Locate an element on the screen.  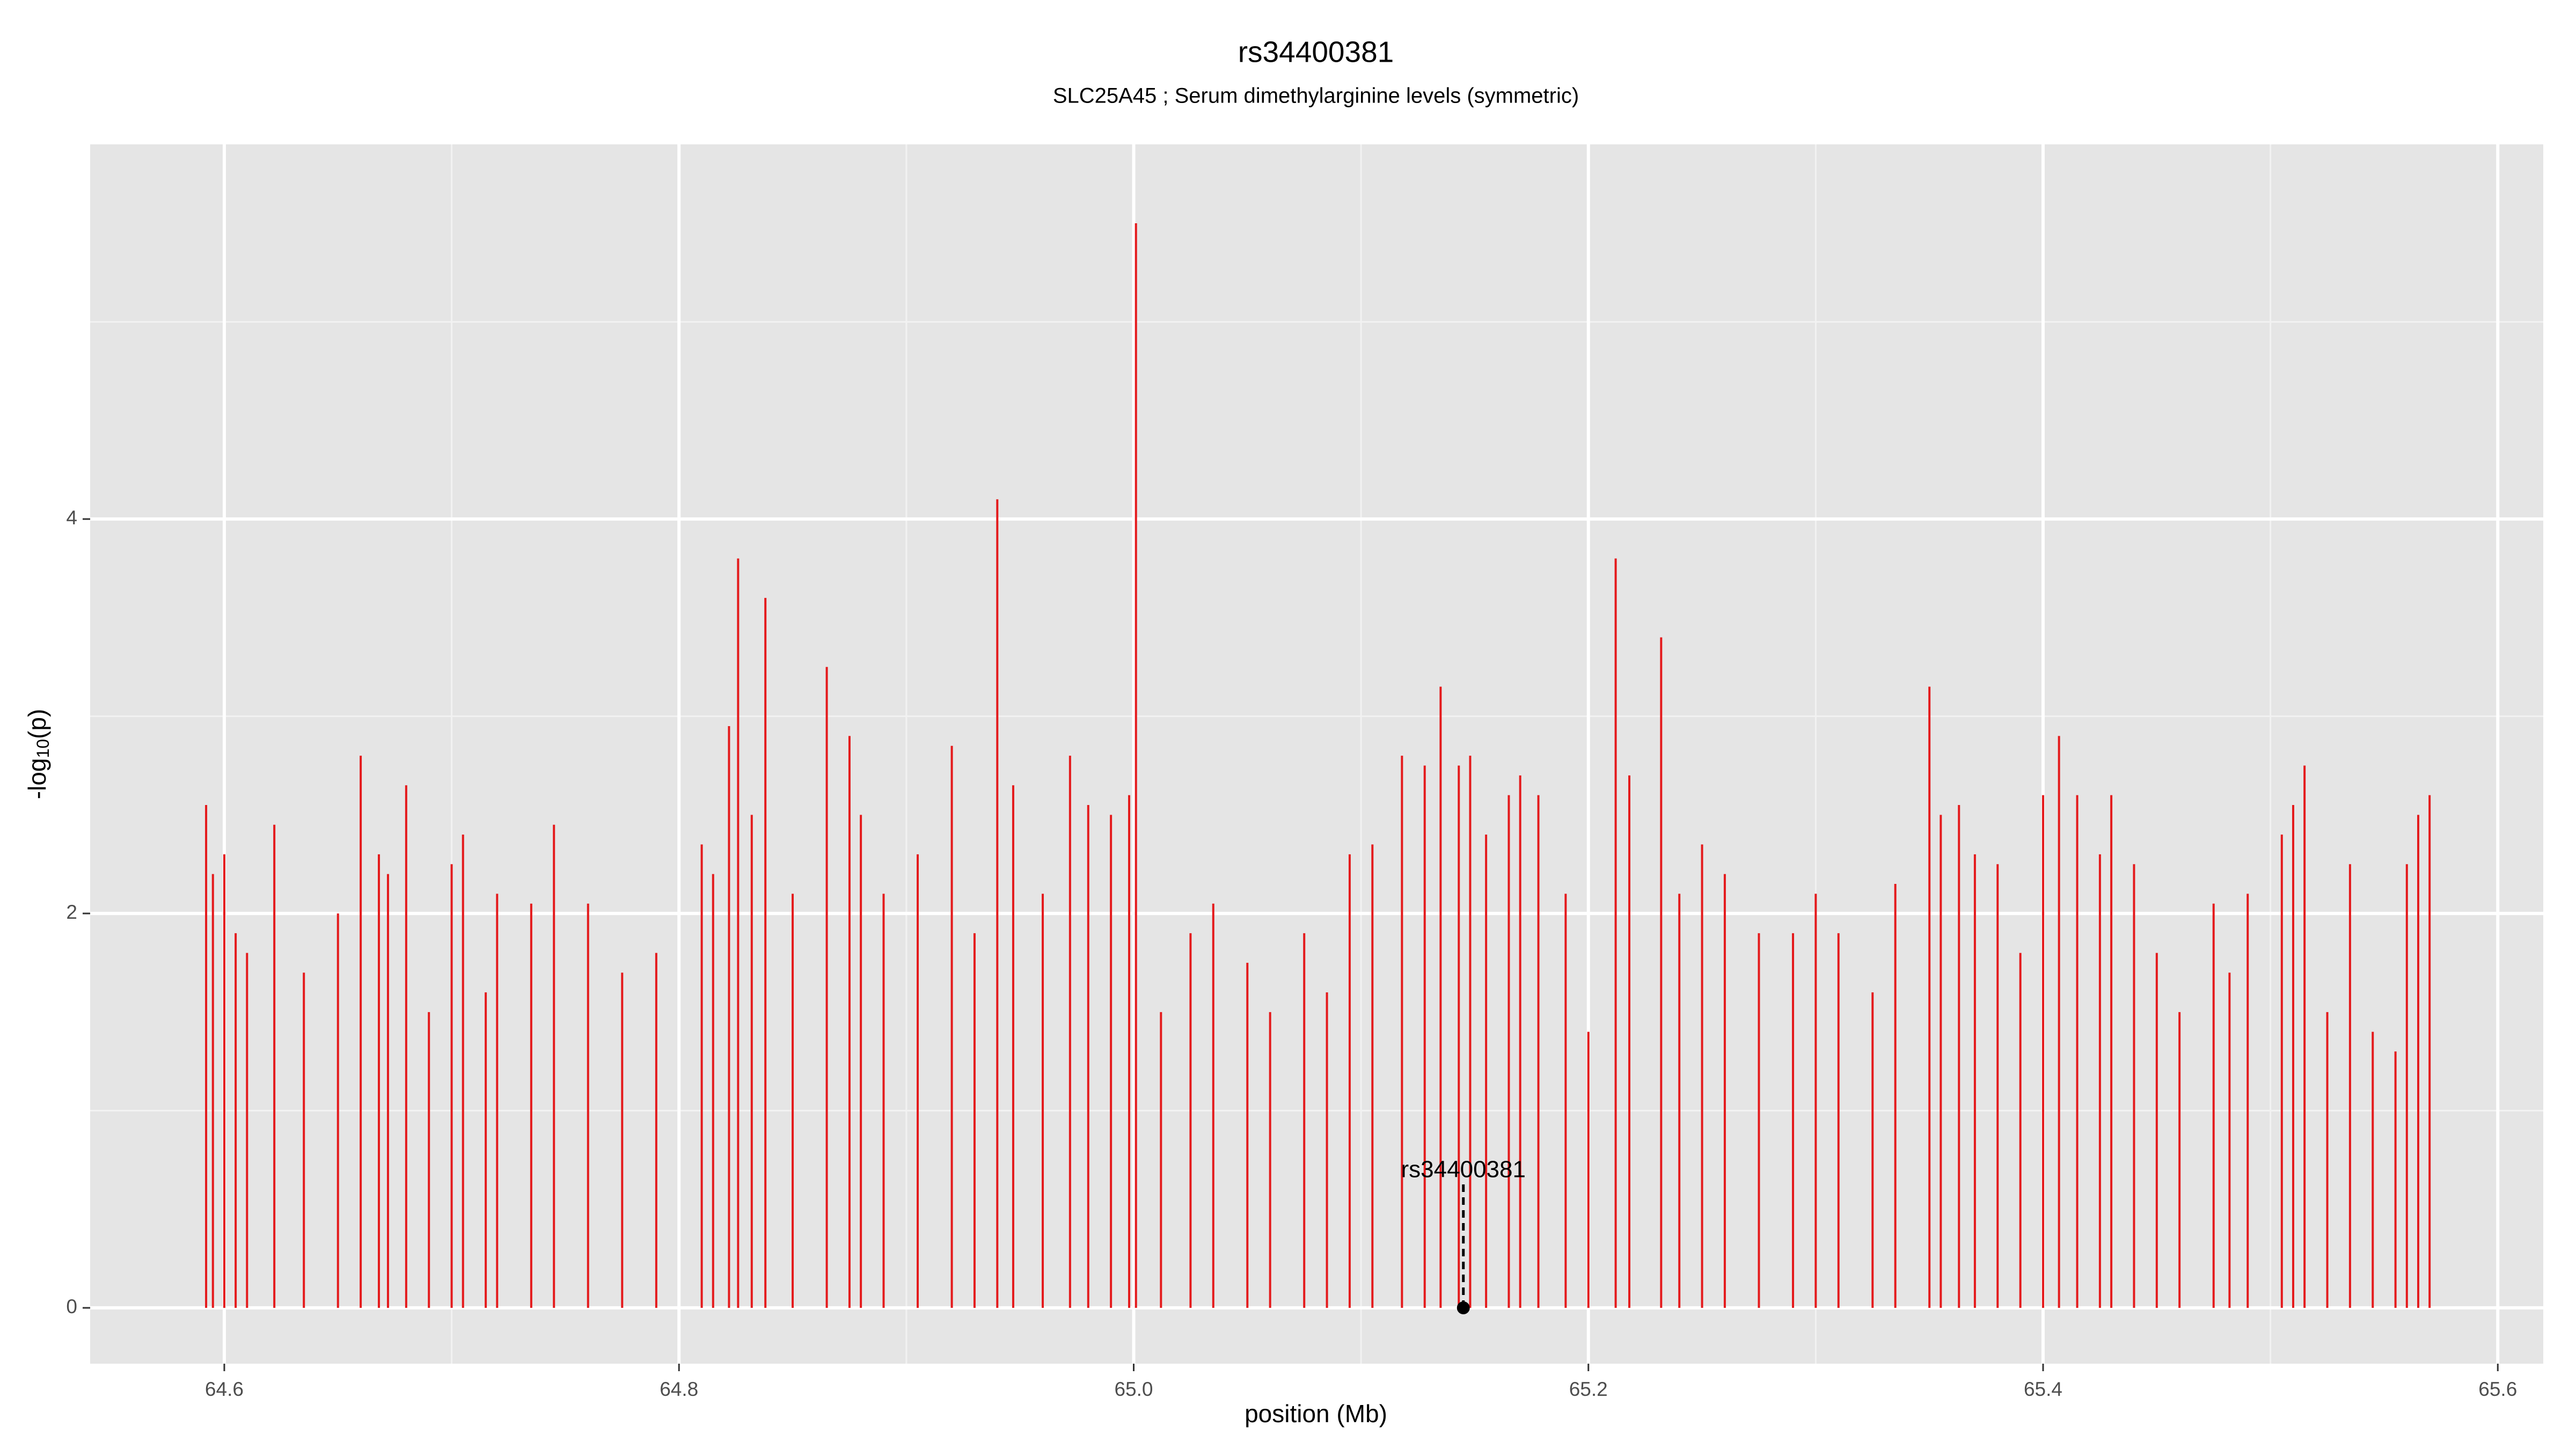
y-label-part: 10 is located at coordinates (43, 748).